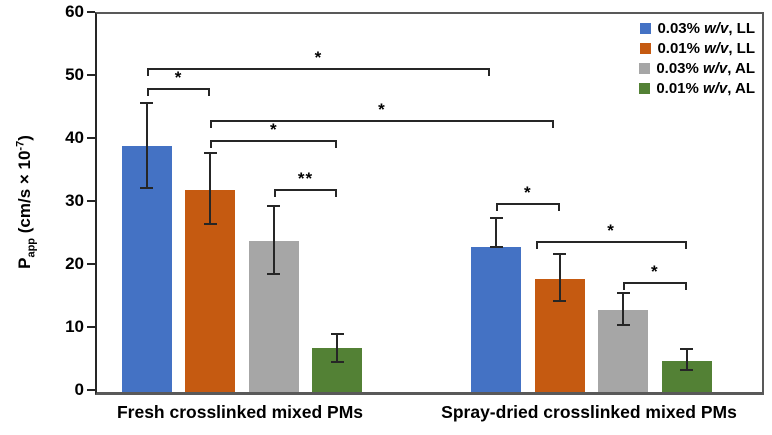  I want to click on error-bar-cap-top-s2-g0, so click(274, 205).